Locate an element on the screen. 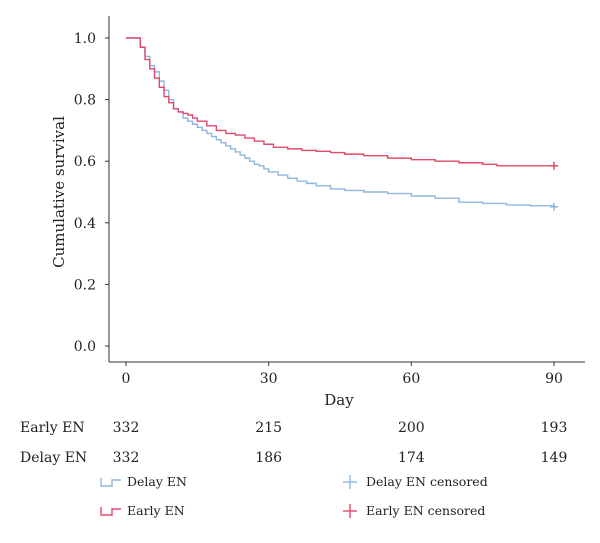  legend-label: Delay EN censored is located at coordinates (427, 481).